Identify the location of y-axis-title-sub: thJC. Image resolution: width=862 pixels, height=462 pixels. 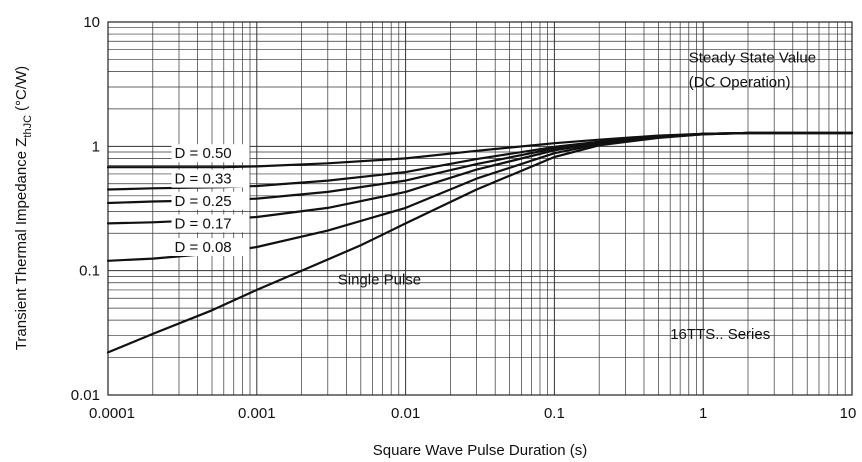
(28, 126).